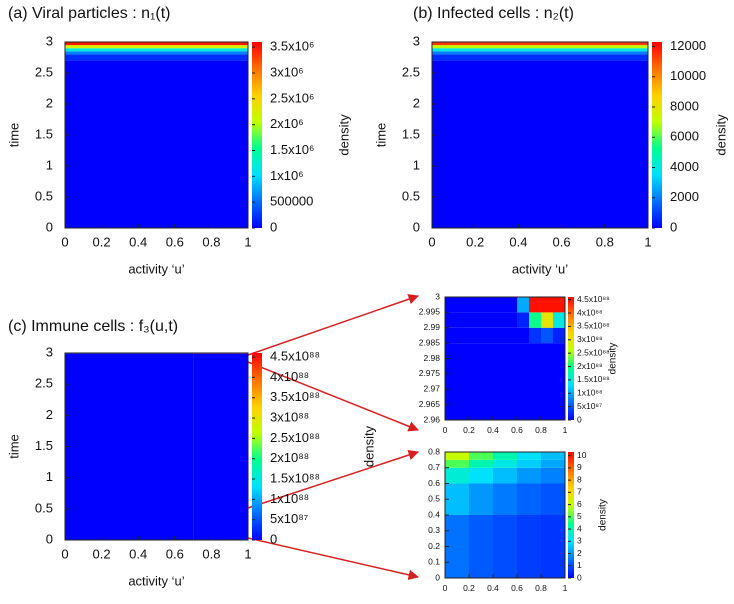 Image resolution: width=734 pixels, height=604 pixels. Describe the element at coordinates (295, 437) in the screenshot. I see `colorbar-tick-label: 2.5x10⁸⁸` at that location.